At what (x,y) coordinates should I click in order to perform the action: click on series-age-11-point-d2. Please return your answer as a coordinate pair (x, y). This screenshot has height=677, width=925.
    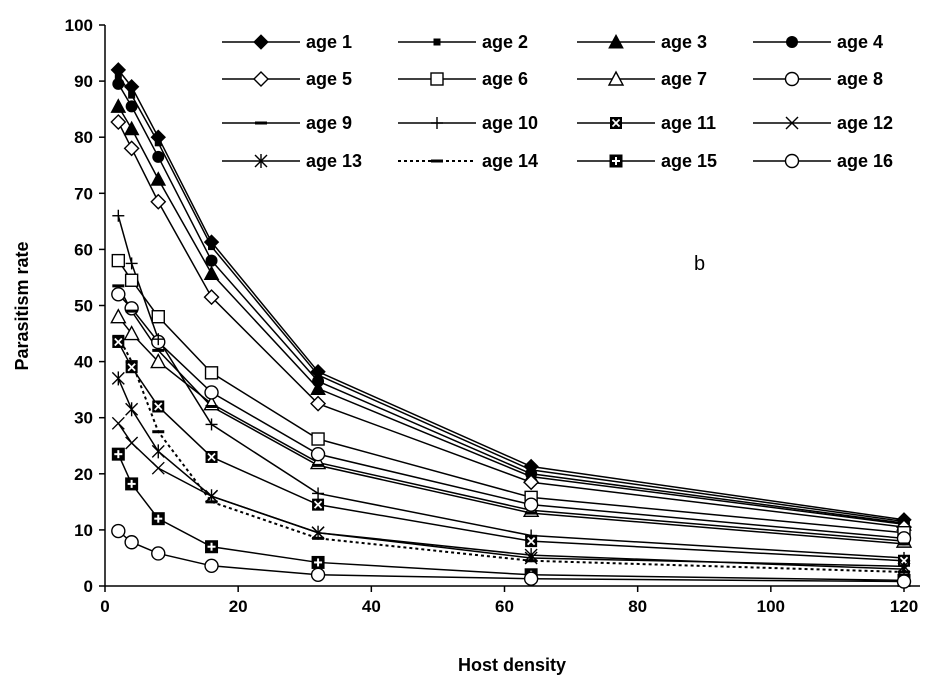
    Looking at the image, I should click on (131, 367).